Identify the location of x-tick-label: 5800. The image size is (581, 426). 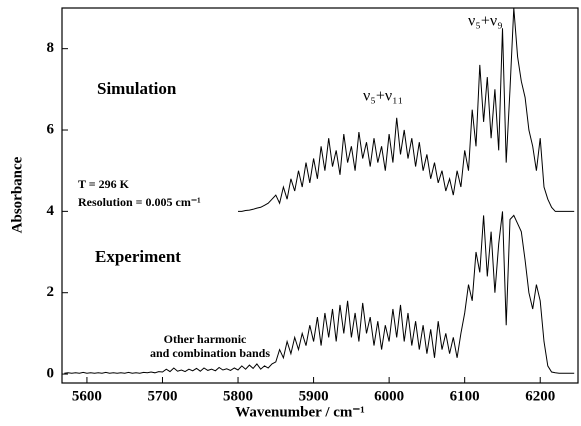
(238, 396).